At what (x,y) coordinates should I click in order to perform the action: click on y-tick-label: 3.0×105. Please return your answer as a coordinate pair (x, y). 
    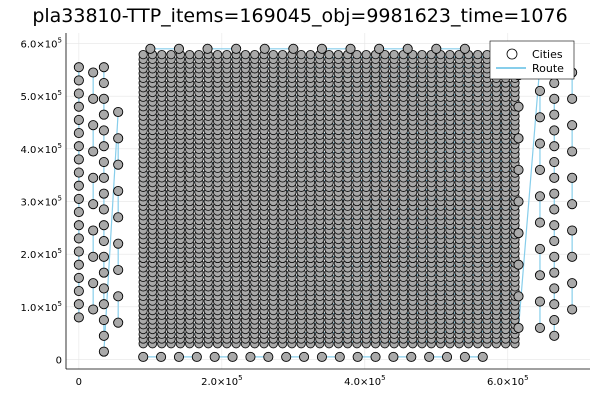
    Looking at the image, I should click on (41, 202).